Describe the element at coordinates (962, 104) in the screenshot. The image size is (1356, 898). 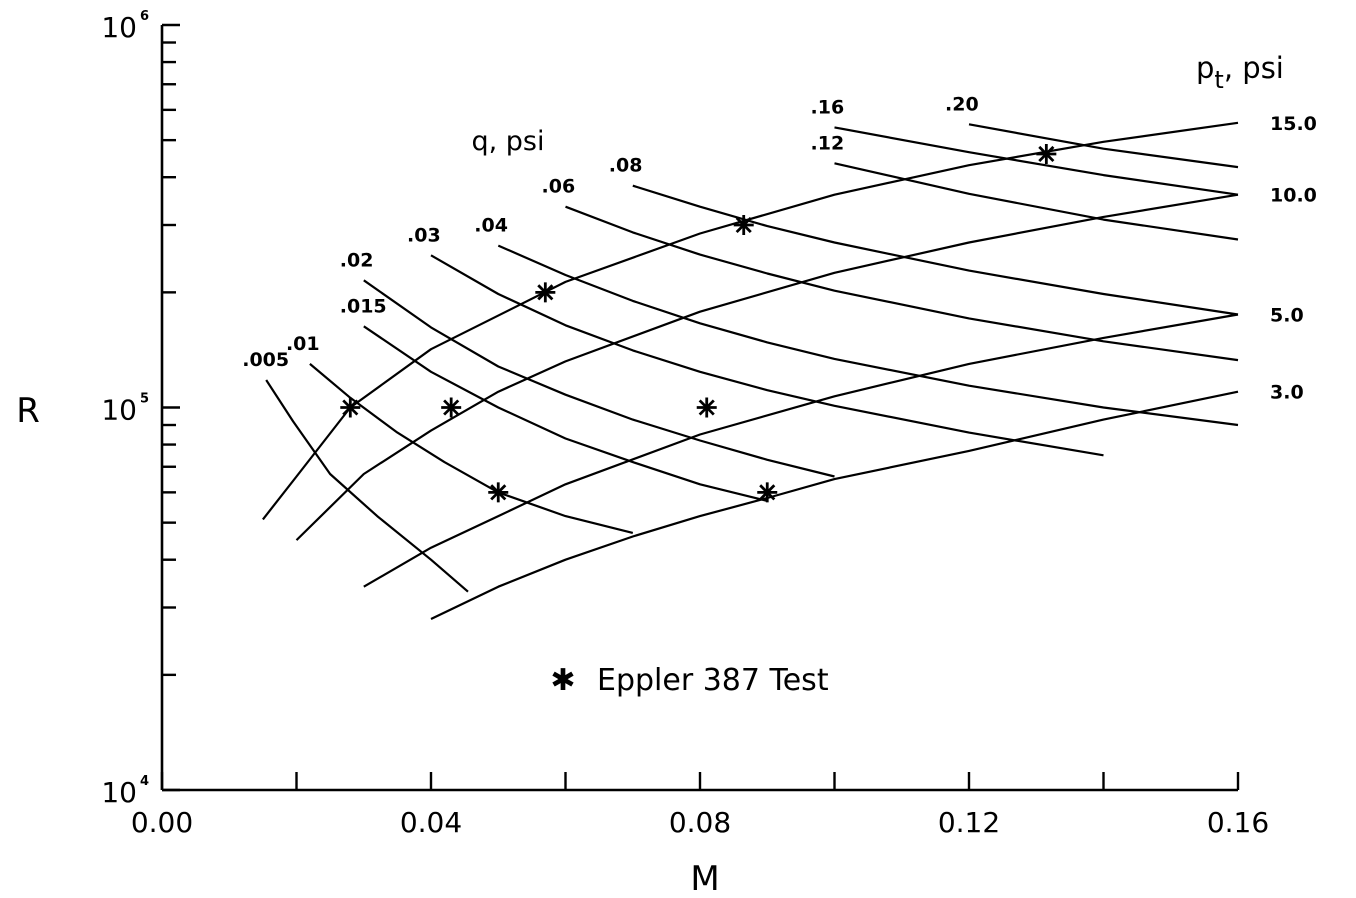
I see `q-curve-label: .20` at that location.